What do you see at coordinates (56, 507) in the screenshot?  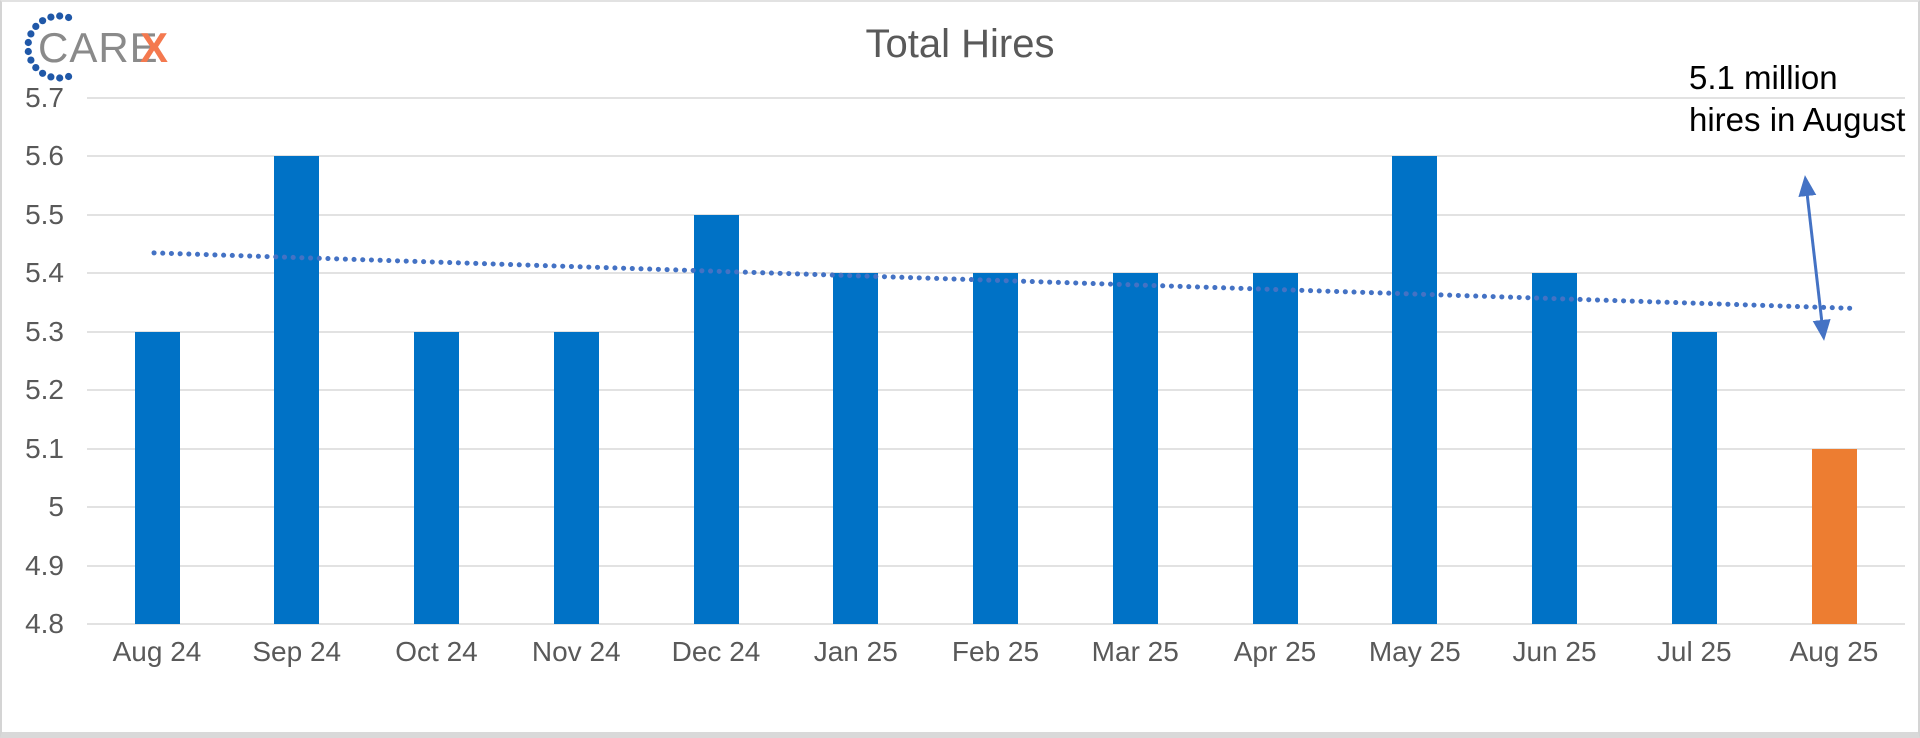 I see `y-tick-label: 5` at bounding box center [56, 507].